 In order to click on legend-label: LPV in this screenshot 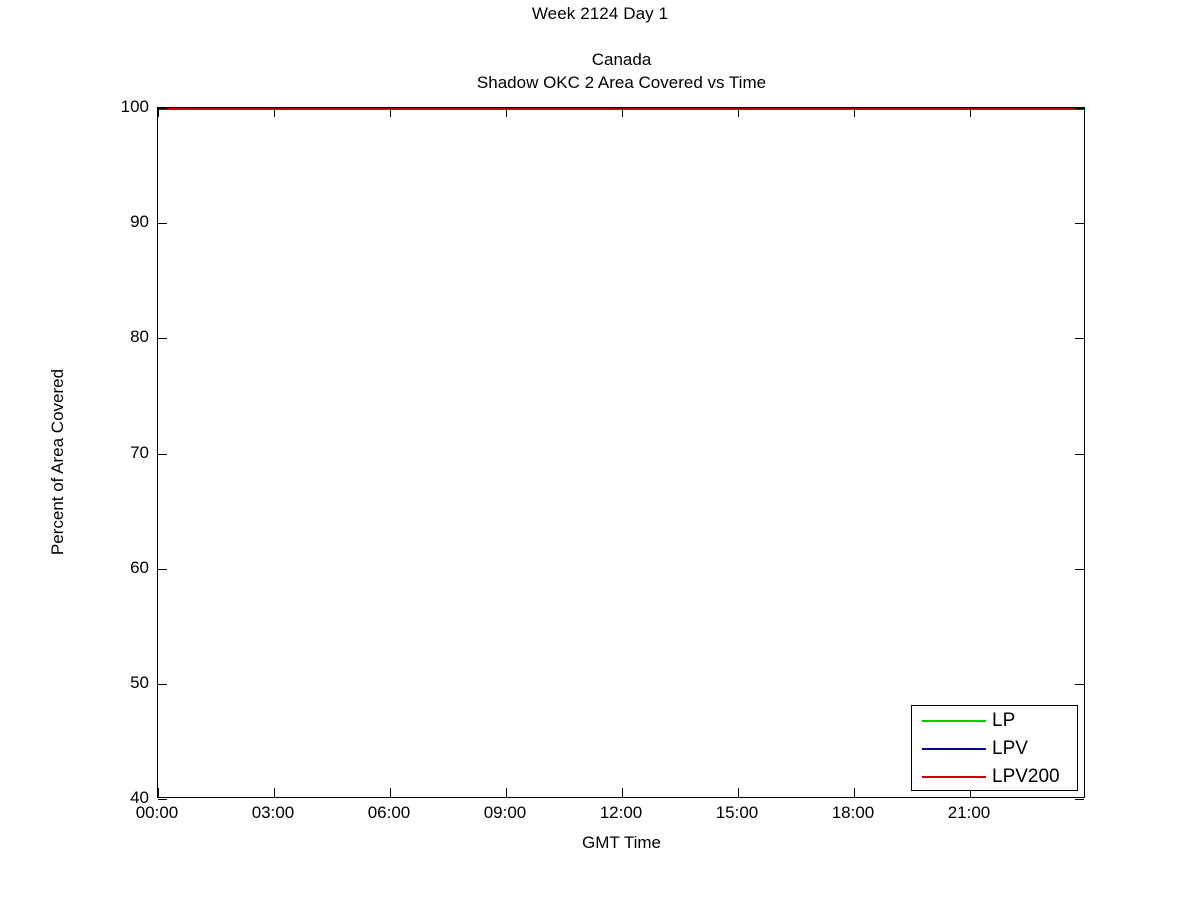, I will do `click(1010, 748)`.